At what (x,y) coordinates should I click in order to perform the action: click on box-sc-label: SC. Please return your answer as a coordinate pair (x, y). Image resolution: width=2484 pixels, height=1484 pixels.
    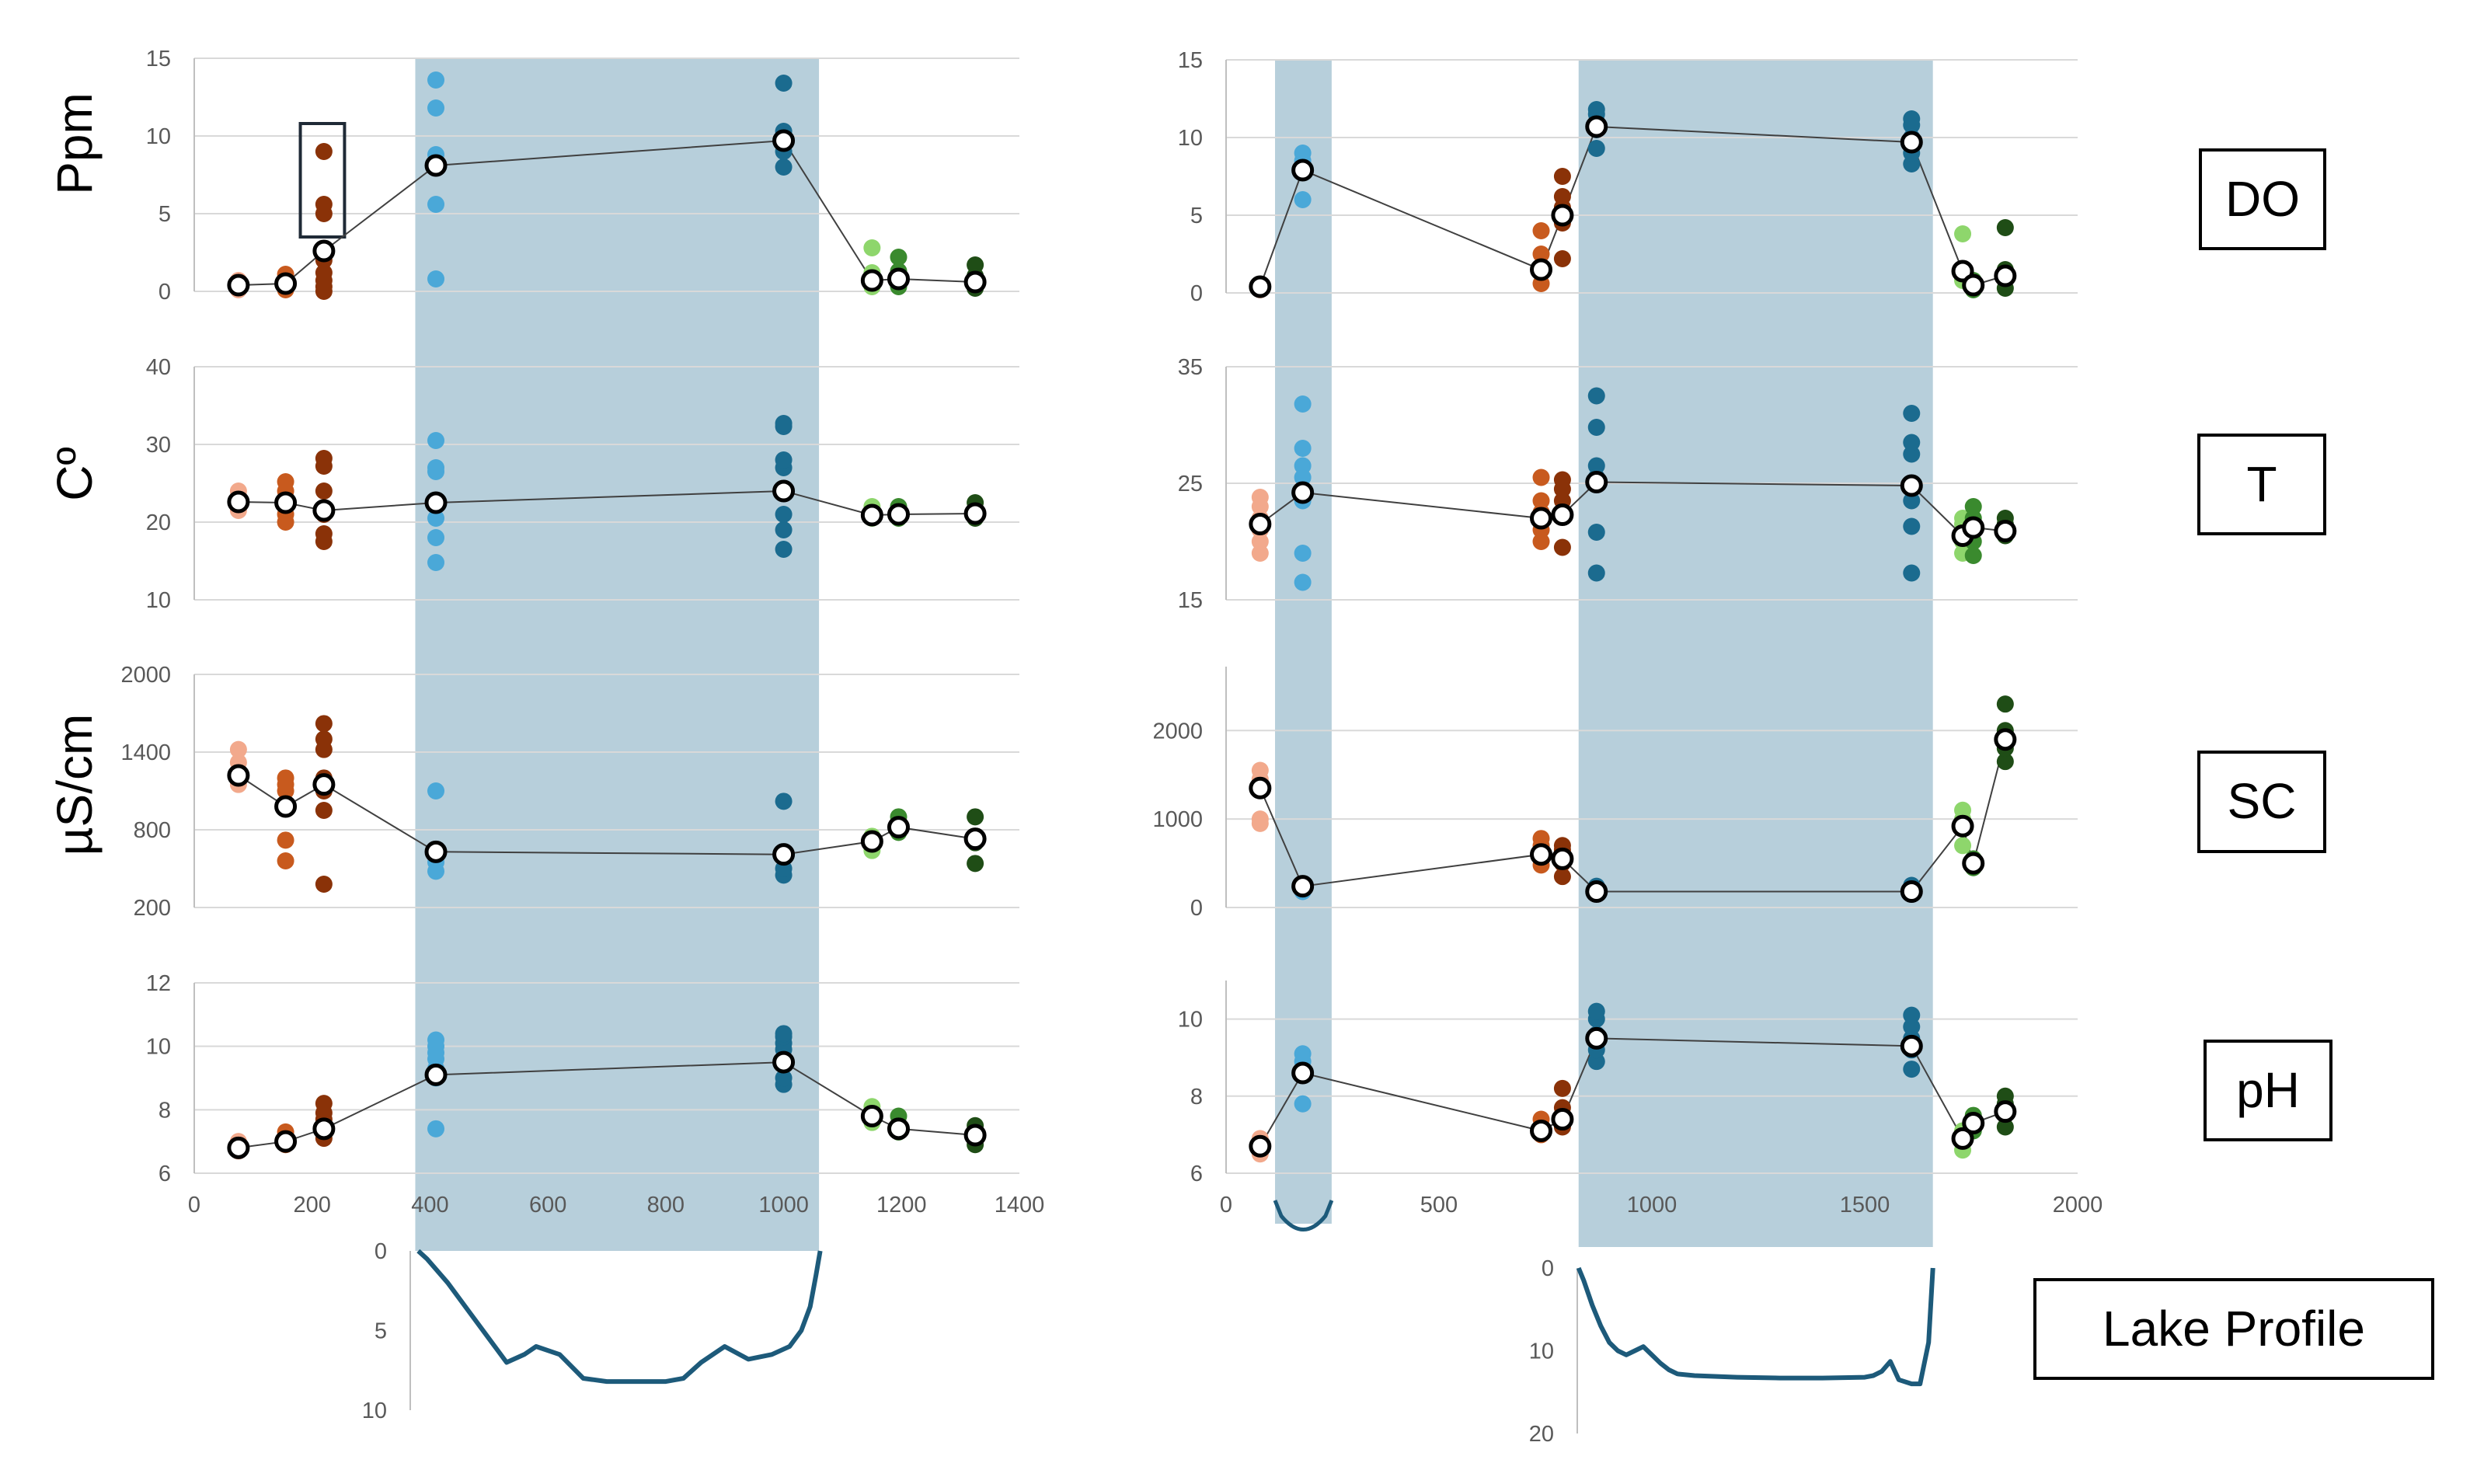
    Looking at the image, I should click on (2262, 801).